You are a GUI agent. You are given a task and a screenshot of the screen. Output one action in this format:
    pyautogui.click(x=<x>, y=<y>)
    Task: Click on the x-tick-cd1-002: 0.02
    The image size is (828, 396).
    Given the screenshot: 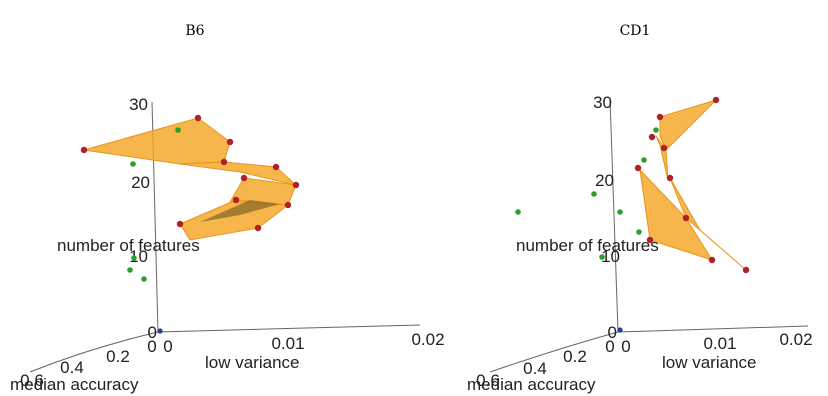 What is the action you would take?
    pyautogui.click(x=795, y=339)
    